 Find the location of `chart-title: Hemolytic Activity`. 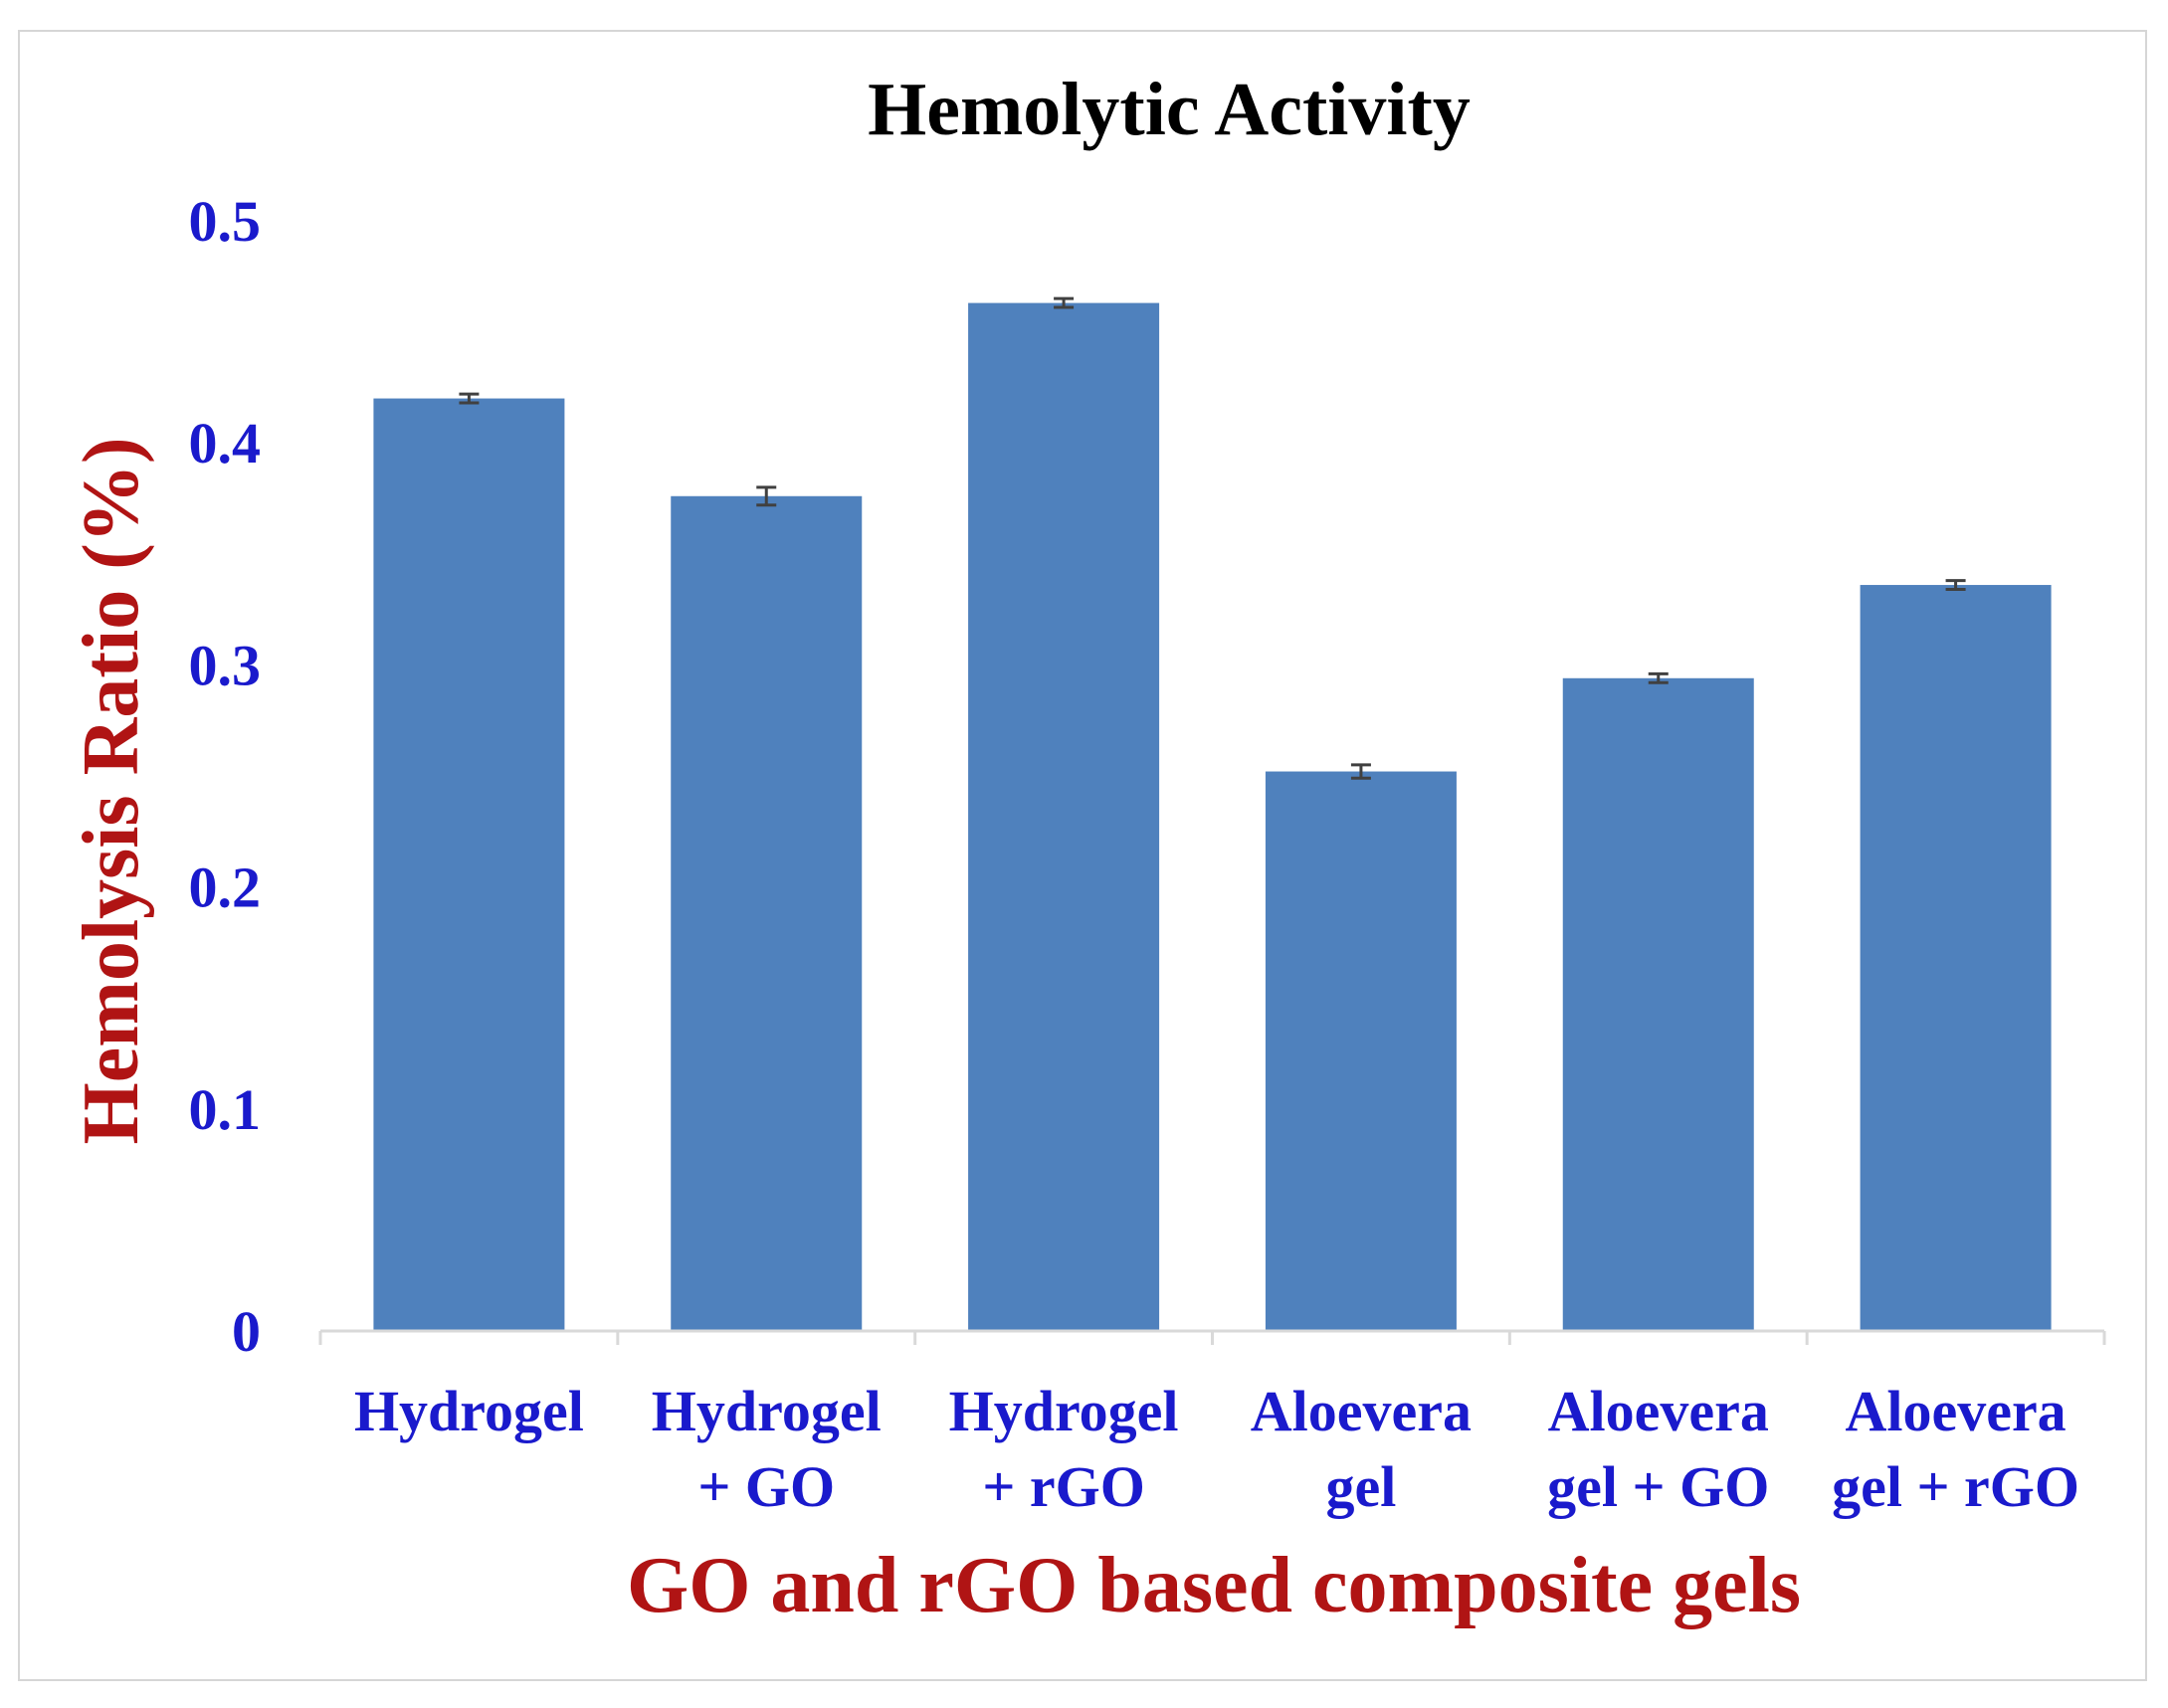

chart-title: Hemolytic Activity is located at coordinates (1169, 110).